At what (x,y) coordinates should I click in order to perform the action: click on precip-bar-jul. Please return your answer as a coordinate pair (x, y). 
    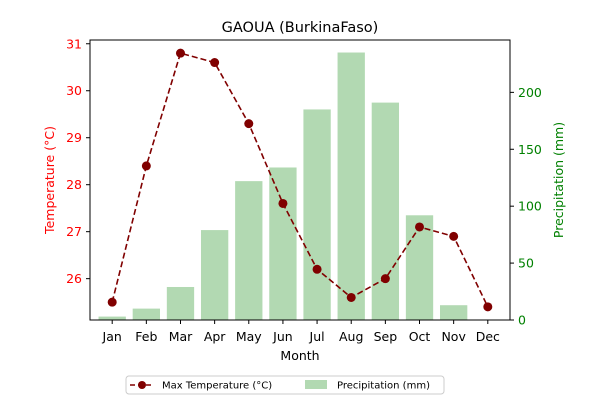
    Looking at the image, I should click on (317, 214).